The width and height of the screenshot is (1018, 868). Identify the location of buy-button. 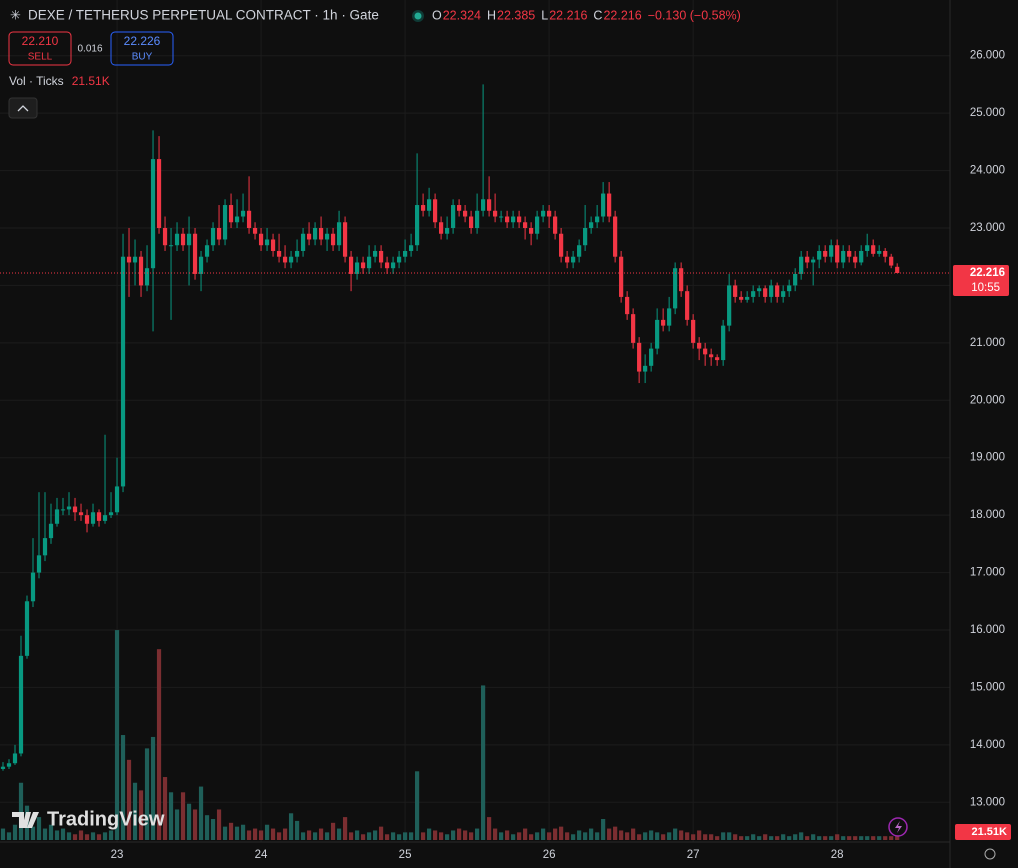
(142, 48).